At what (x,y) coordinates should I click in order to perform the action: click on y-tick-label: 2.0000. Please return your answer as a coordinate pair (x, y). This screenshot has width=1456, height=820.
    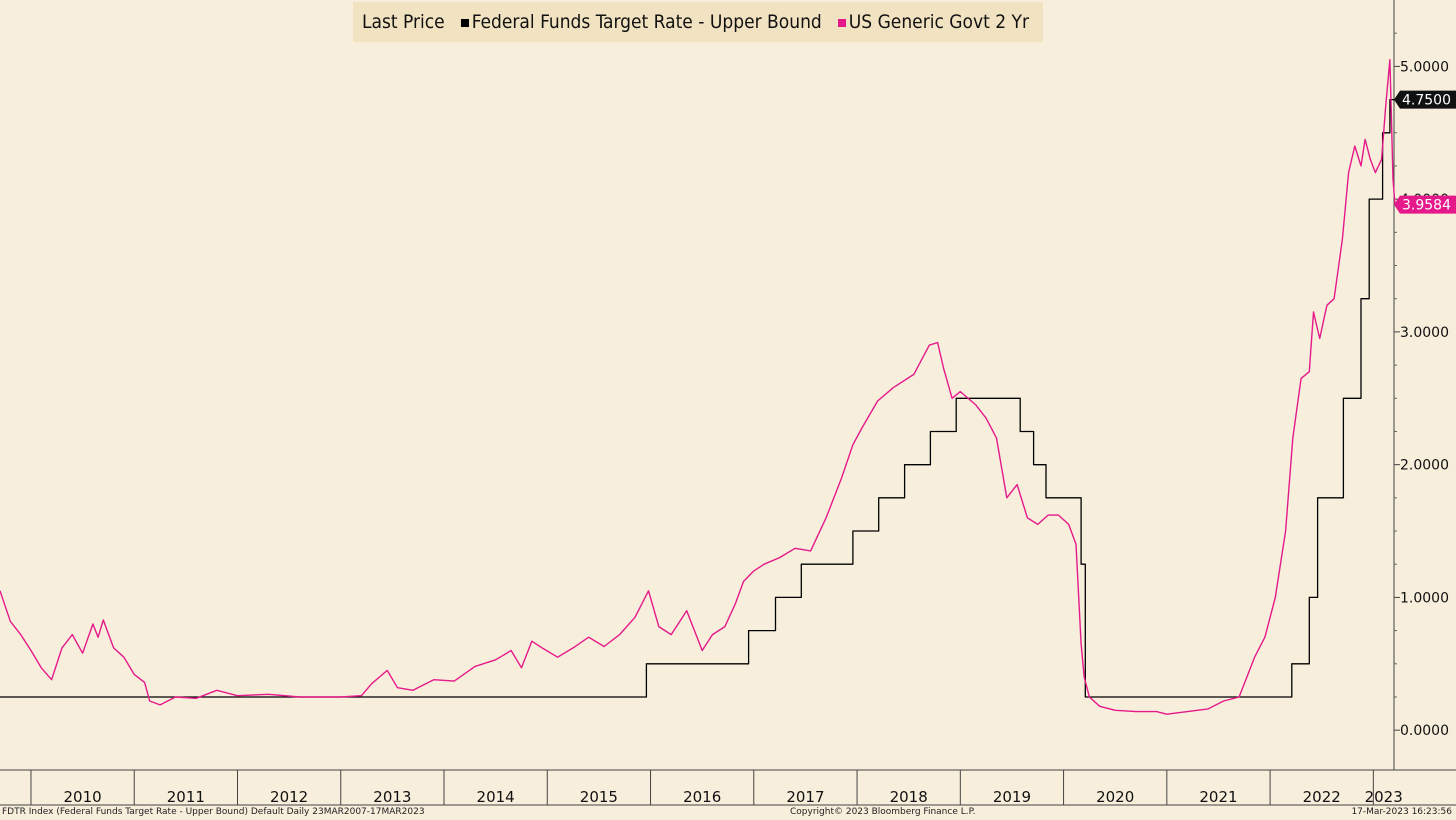
    Looking at the image, I should click on (1424, 466).